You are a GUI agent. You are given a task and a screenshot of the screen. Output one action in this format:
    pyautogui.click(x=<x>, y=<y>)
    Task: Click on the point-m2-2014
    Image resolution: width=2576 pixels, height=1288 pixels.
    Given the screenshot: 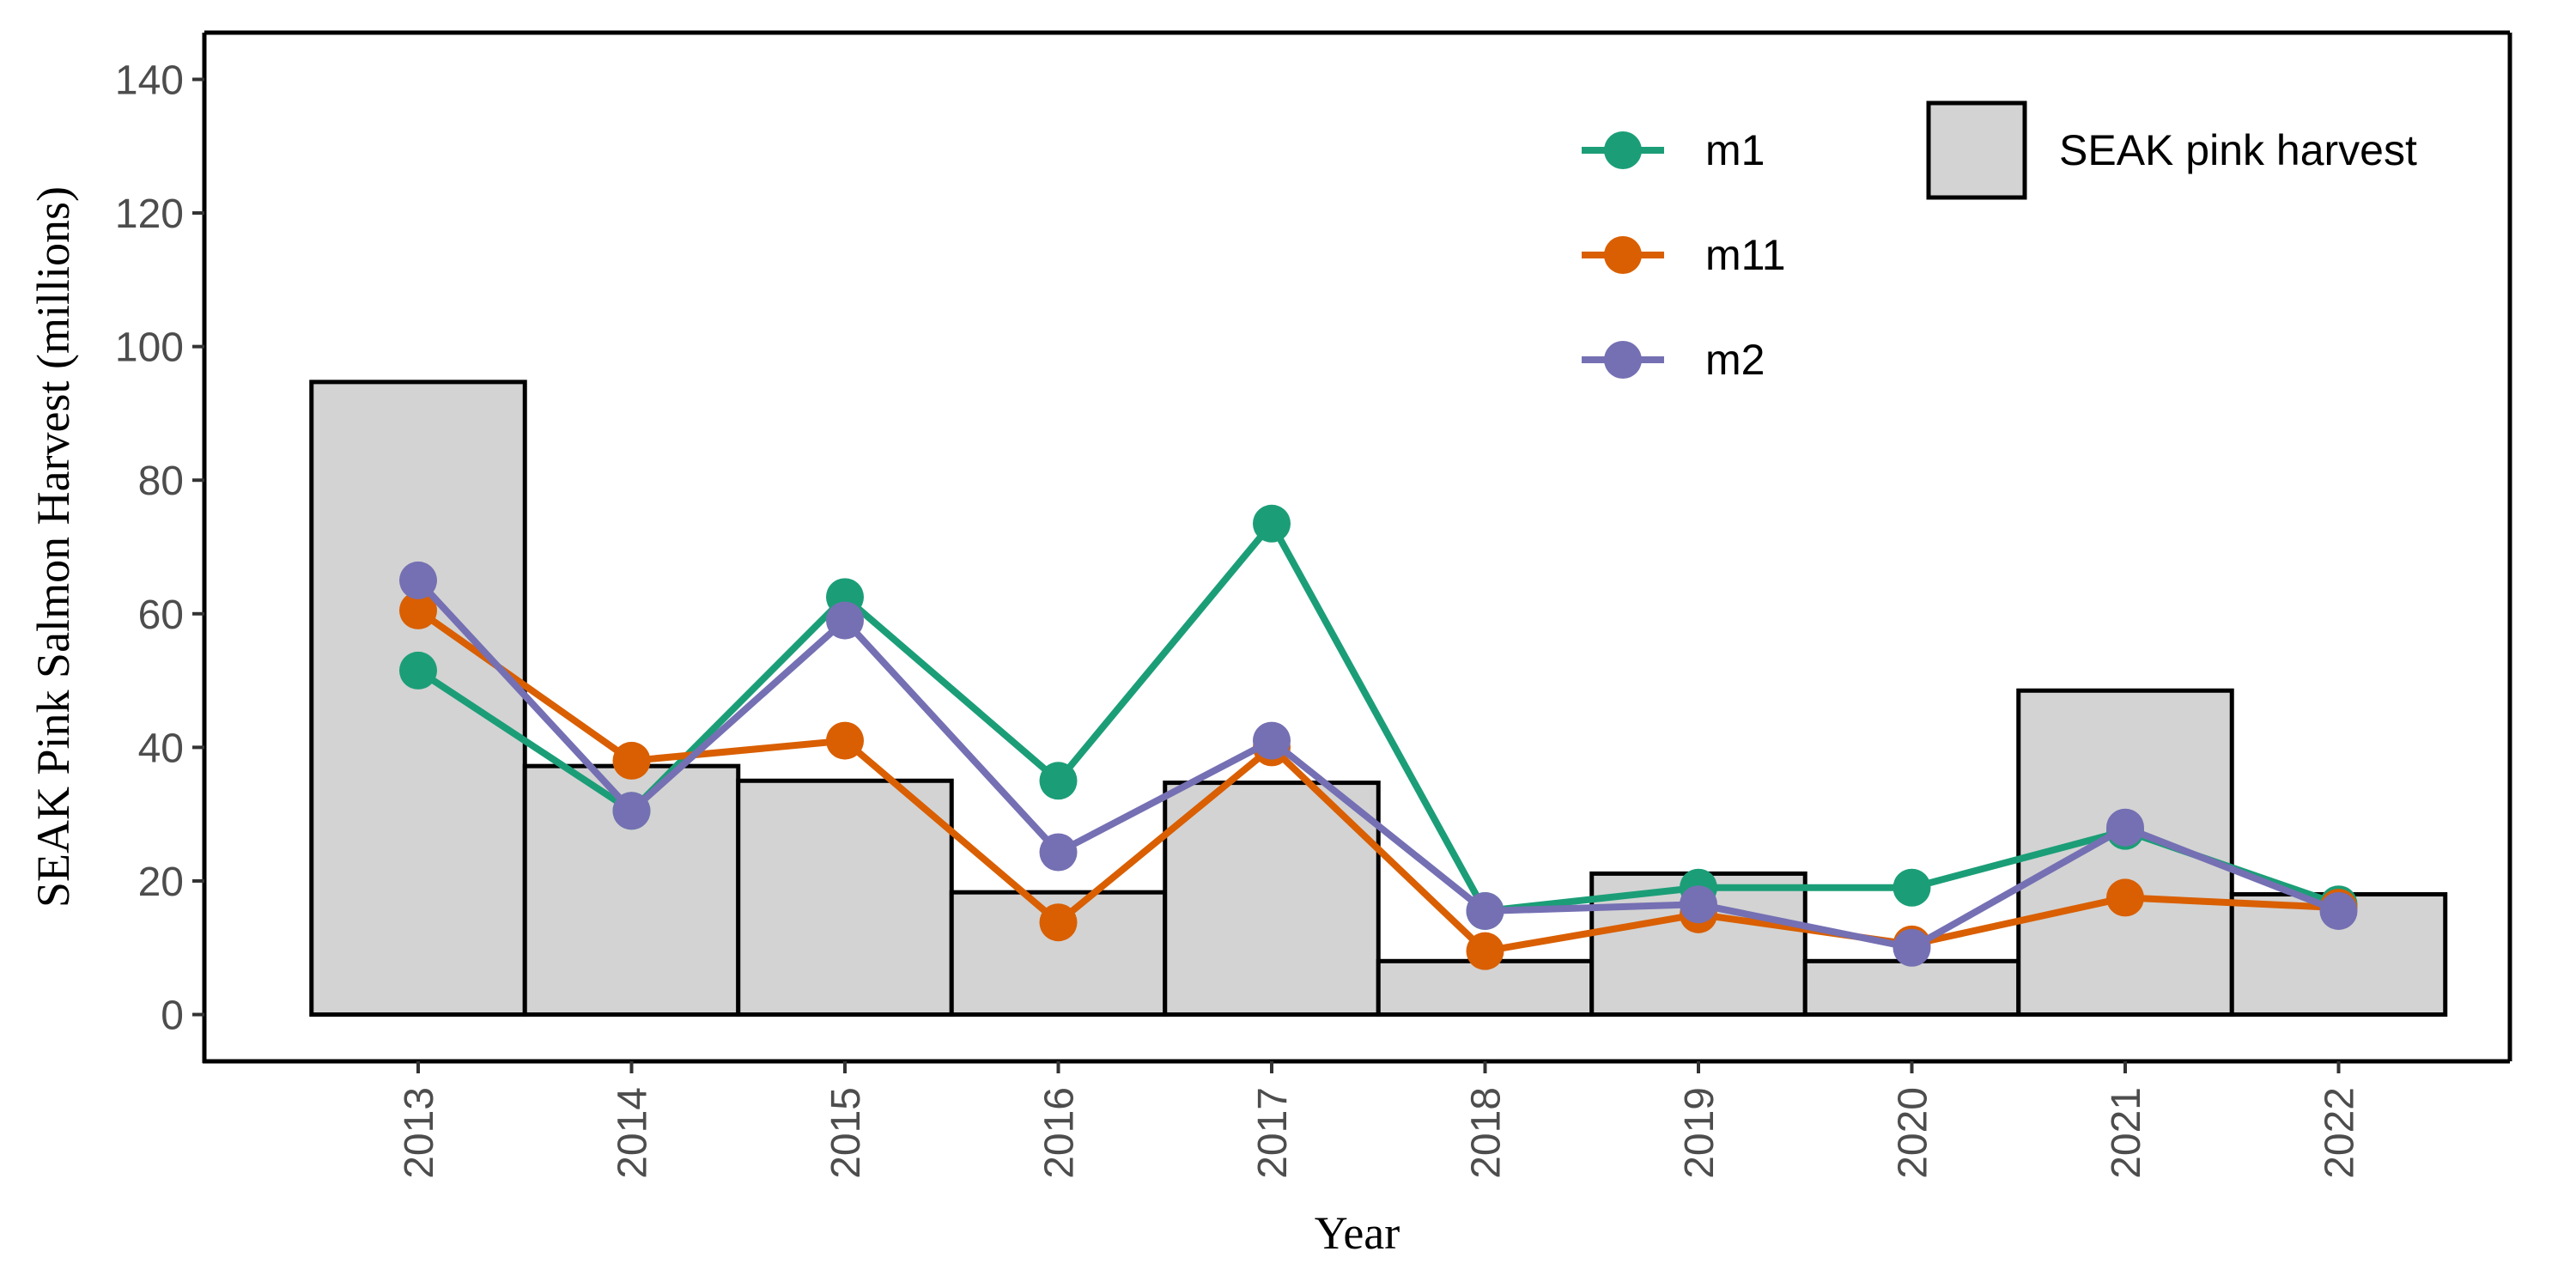 What is the action you would take?
    pyautogui.click(x=631, y=811)
    